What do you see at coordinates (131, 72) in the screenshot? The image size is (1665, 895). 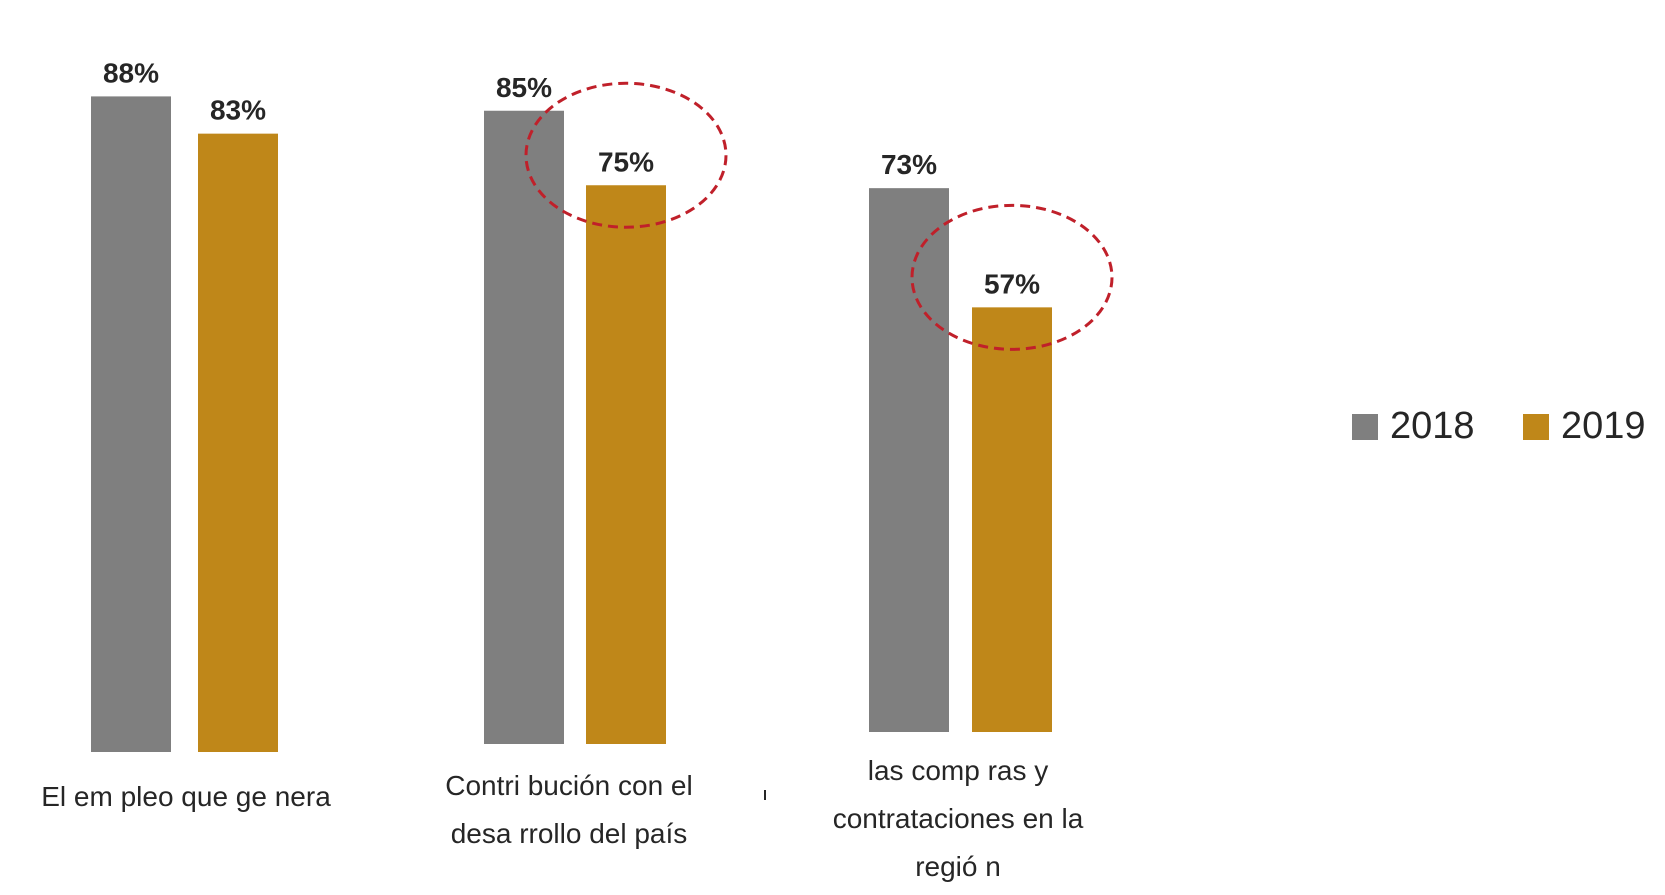 I see `data-label-2018-1: 88%` at bounding box center [131, 72].